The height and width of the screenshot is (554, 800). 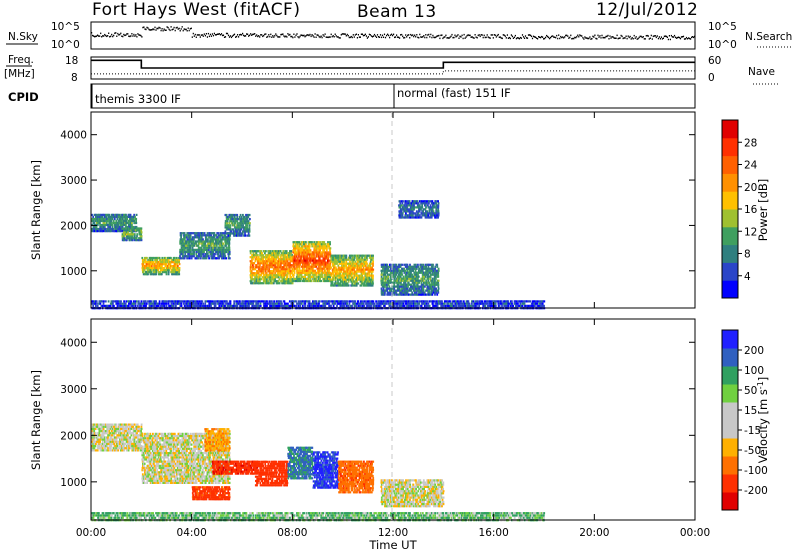 I want to click on freq-label-bottom: [MHz], so click(x=19, y=74).